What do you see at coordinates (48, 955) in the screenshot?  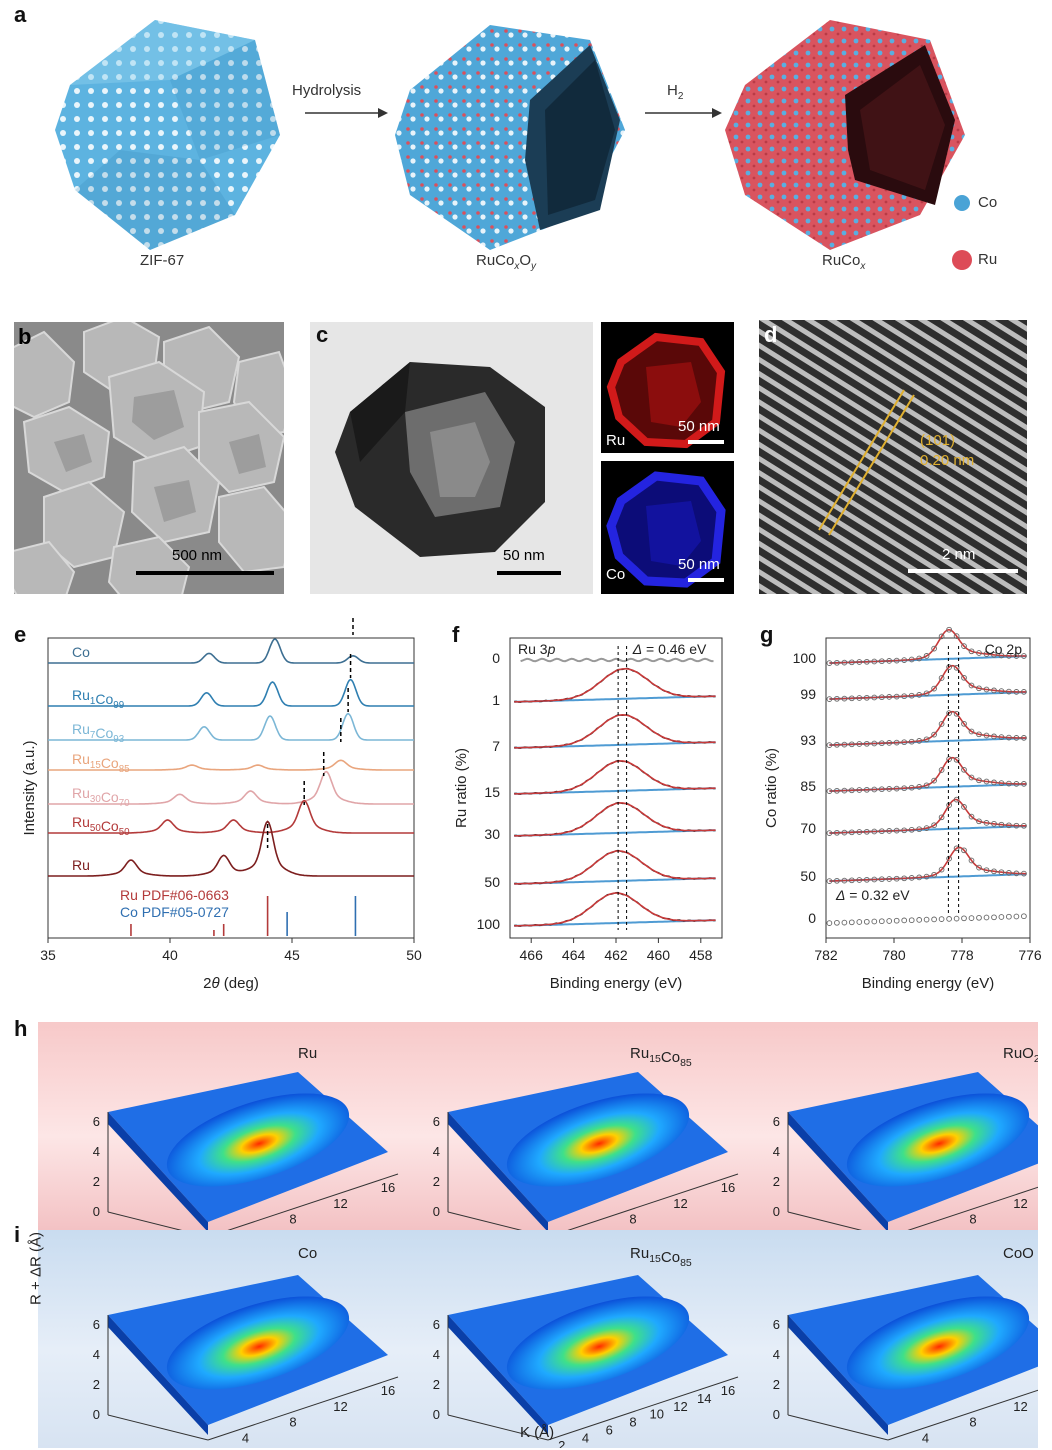 I see `xrd-x-tick-label: 35` at bounding box center [48, 955].